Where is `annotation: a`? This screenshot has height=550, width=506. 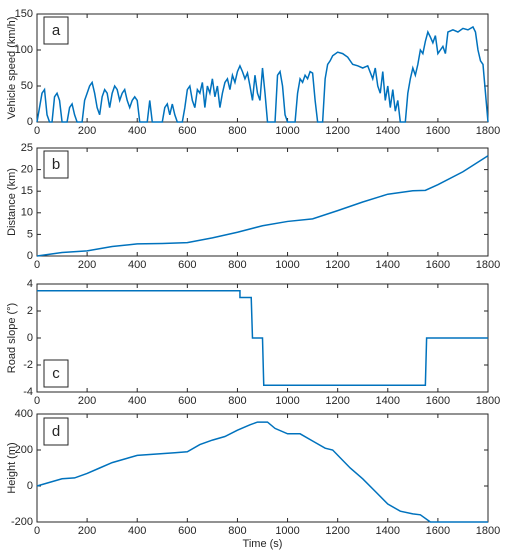
annotation: a is located at coordinates (56, 30).